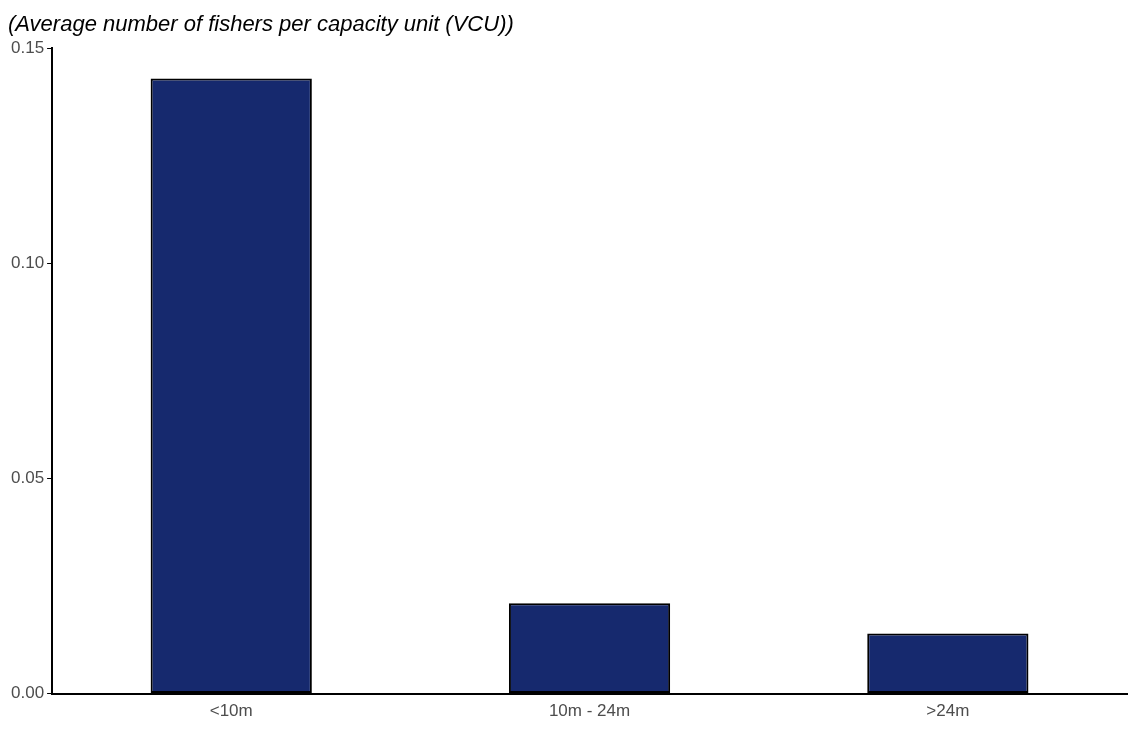  What do you see at coordinates (948, 711) in the screenshot?
I see `x-tick-label: >24m` at bounding box center [948, 711].